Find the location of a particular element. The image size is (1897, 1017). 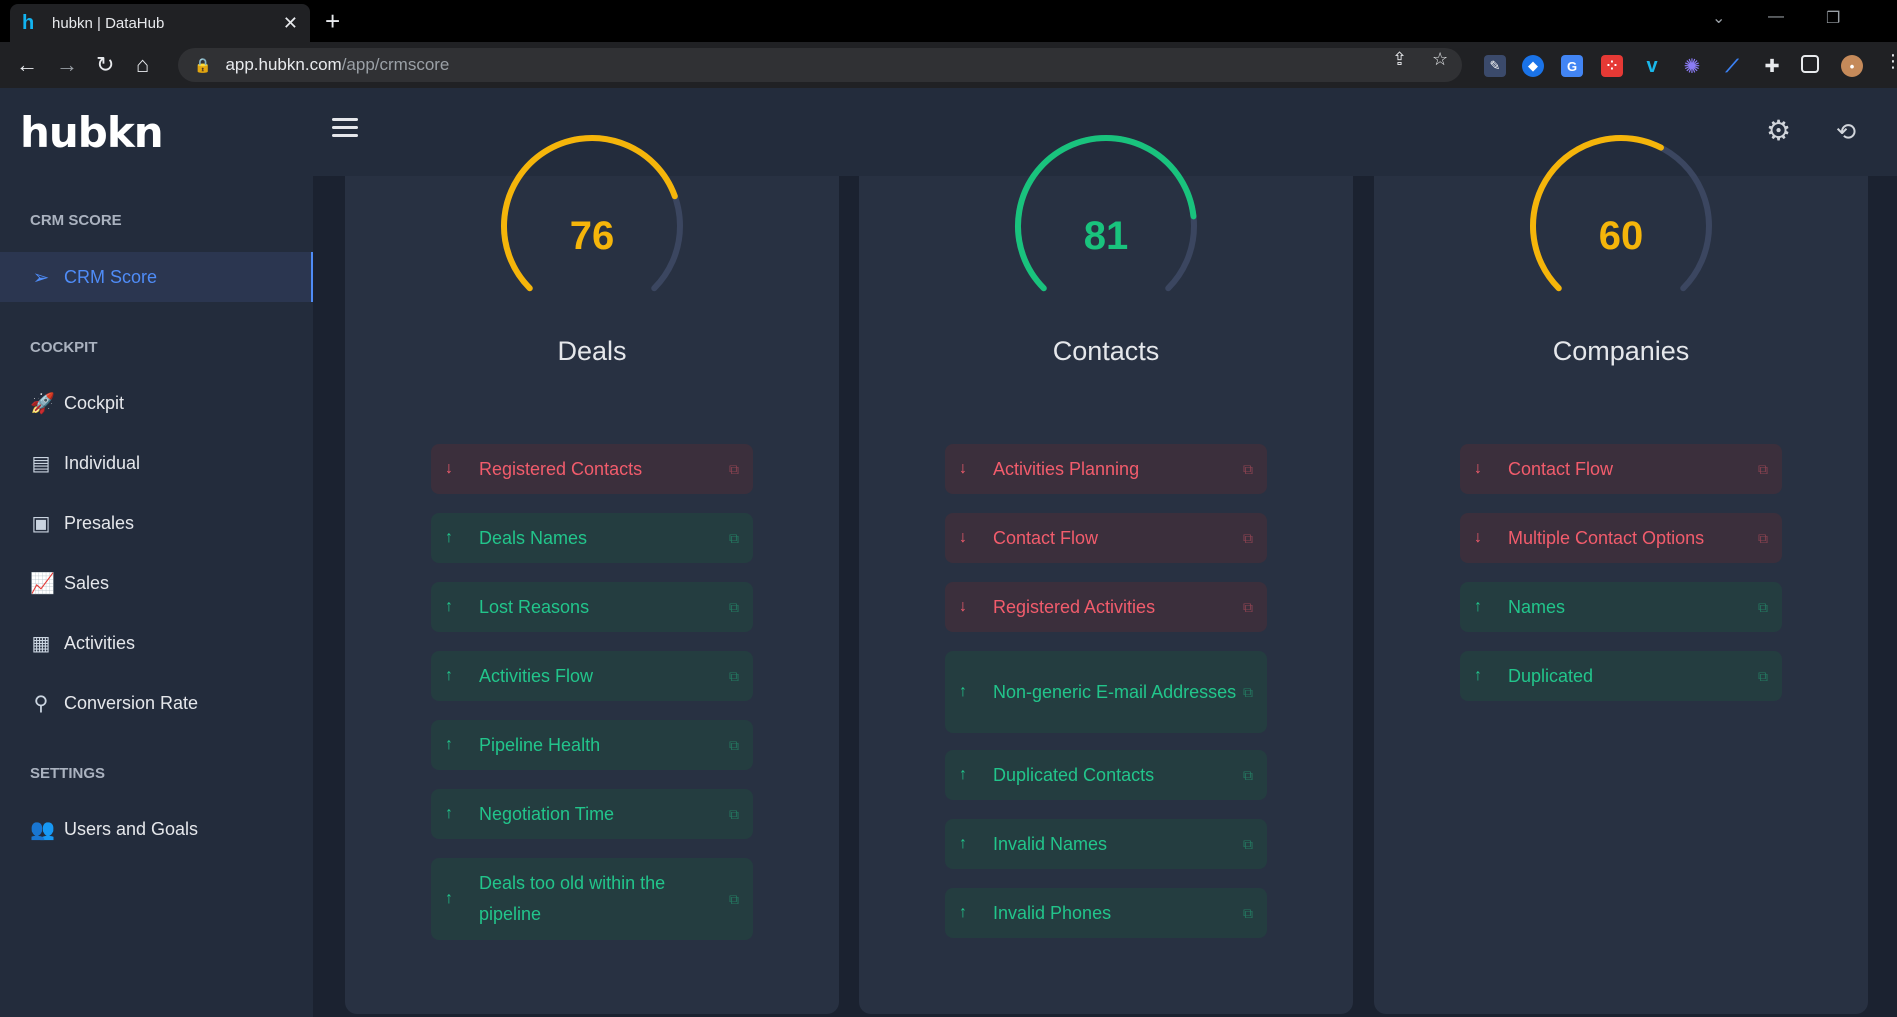

back-icon: ← is located at coordinates (27, 64).